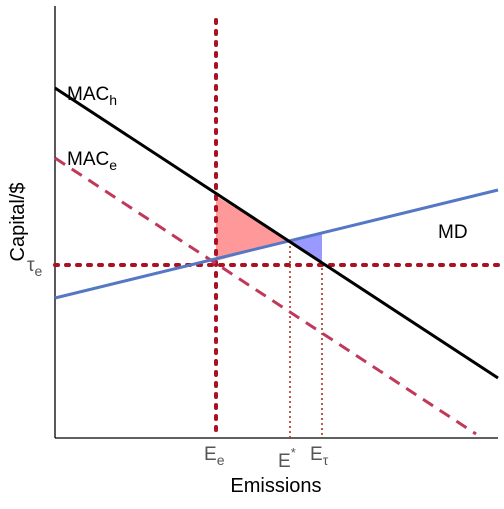 Image resolution: width=504 pixels, height=509 pixels. I want to click on md-label: MD, so click(453, 232).